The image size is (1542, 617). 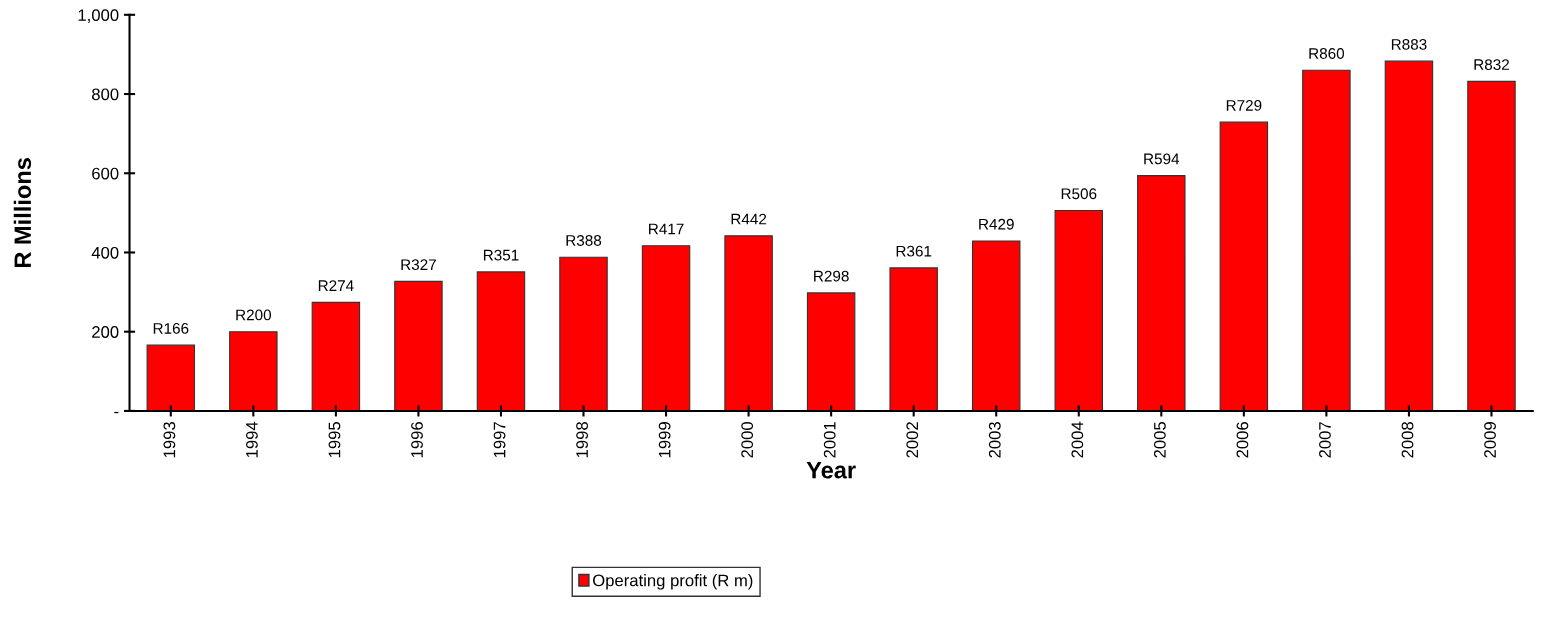 I want to click on data-label: R883, so click(x=1409, y=44).